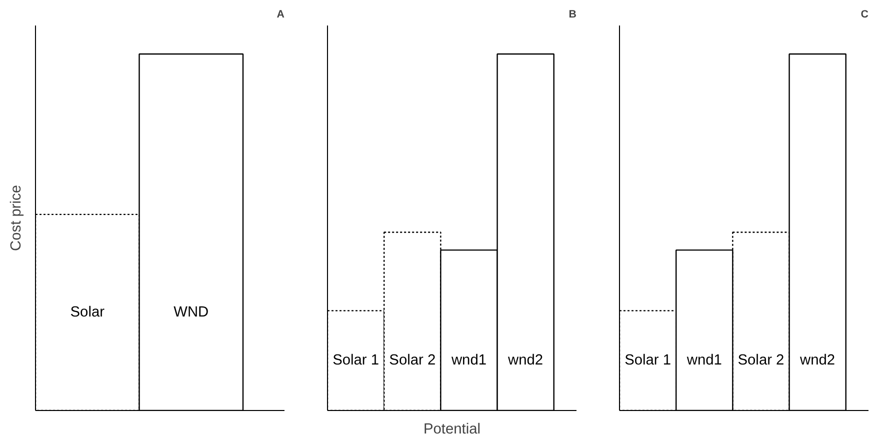 This screenshot has height=447, width=888. I want to click on chart-title: B, so click(572, 14).